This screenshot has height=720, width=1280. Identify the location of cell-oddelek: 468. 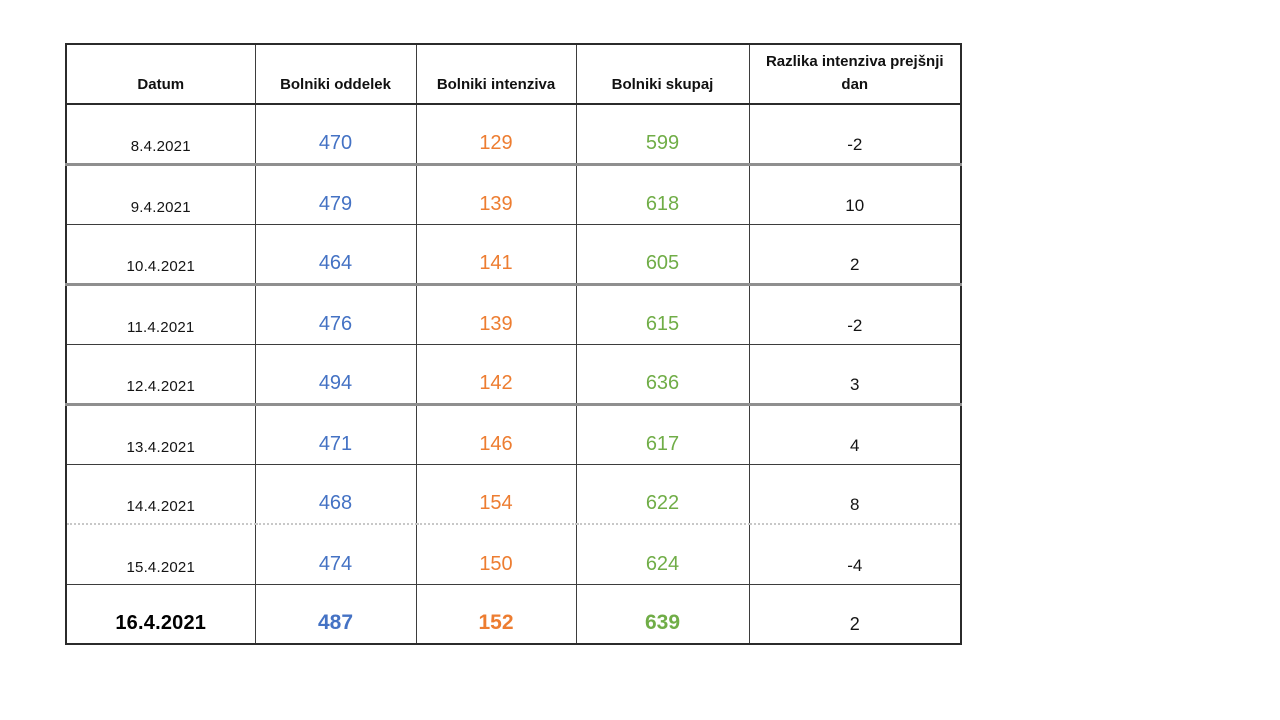
(335, 494).